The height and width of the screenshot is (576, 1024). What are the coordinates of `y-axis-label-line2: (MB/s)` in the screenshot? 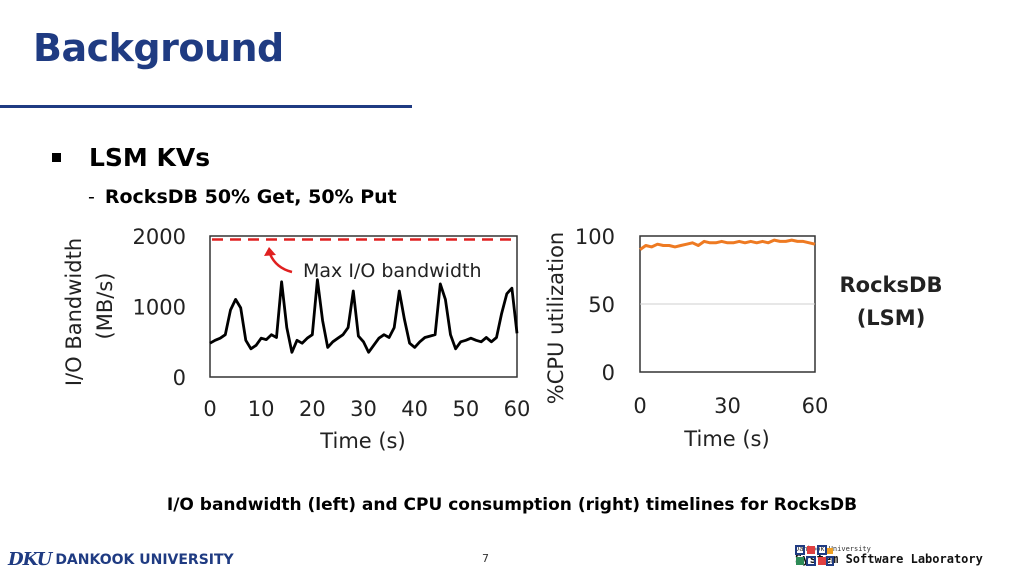 It's located at (105, 306).